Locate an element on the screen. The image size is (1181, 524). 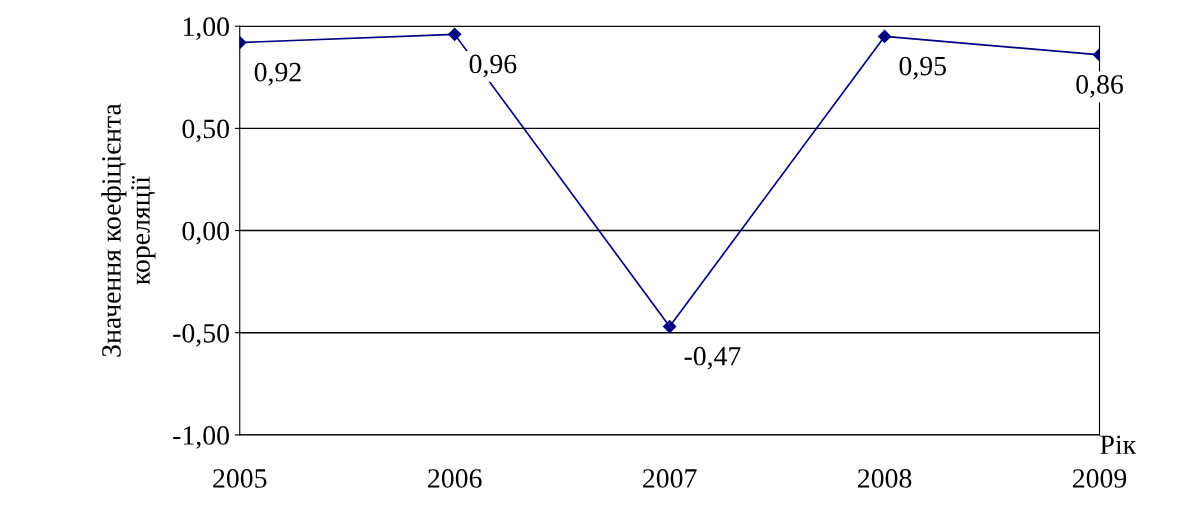
data-label: -0,47 is located at coordinates (712, 358).